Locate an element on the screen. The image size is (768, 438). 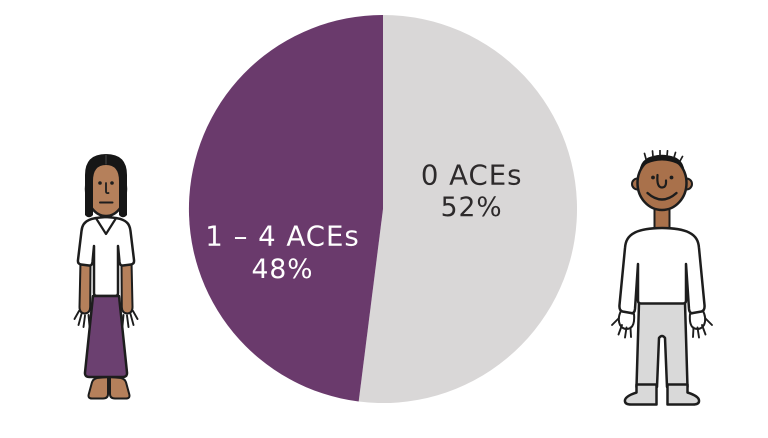
pie-label-1-4-aces: 1 – 4 ACEs is located at coordinates (282, 235).